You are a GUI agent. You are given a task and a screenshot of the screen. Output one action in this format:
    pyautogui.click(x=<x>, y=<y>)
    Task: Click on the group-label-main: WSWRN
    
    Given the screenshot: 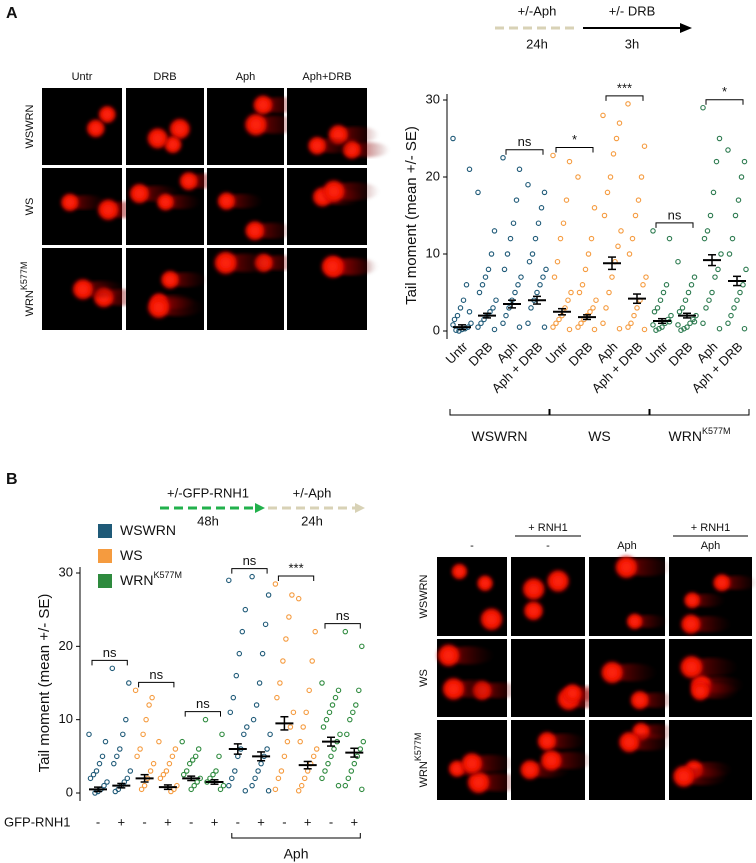 What is the action you would take?
    pyautogui.click(x=500, y=436)
    